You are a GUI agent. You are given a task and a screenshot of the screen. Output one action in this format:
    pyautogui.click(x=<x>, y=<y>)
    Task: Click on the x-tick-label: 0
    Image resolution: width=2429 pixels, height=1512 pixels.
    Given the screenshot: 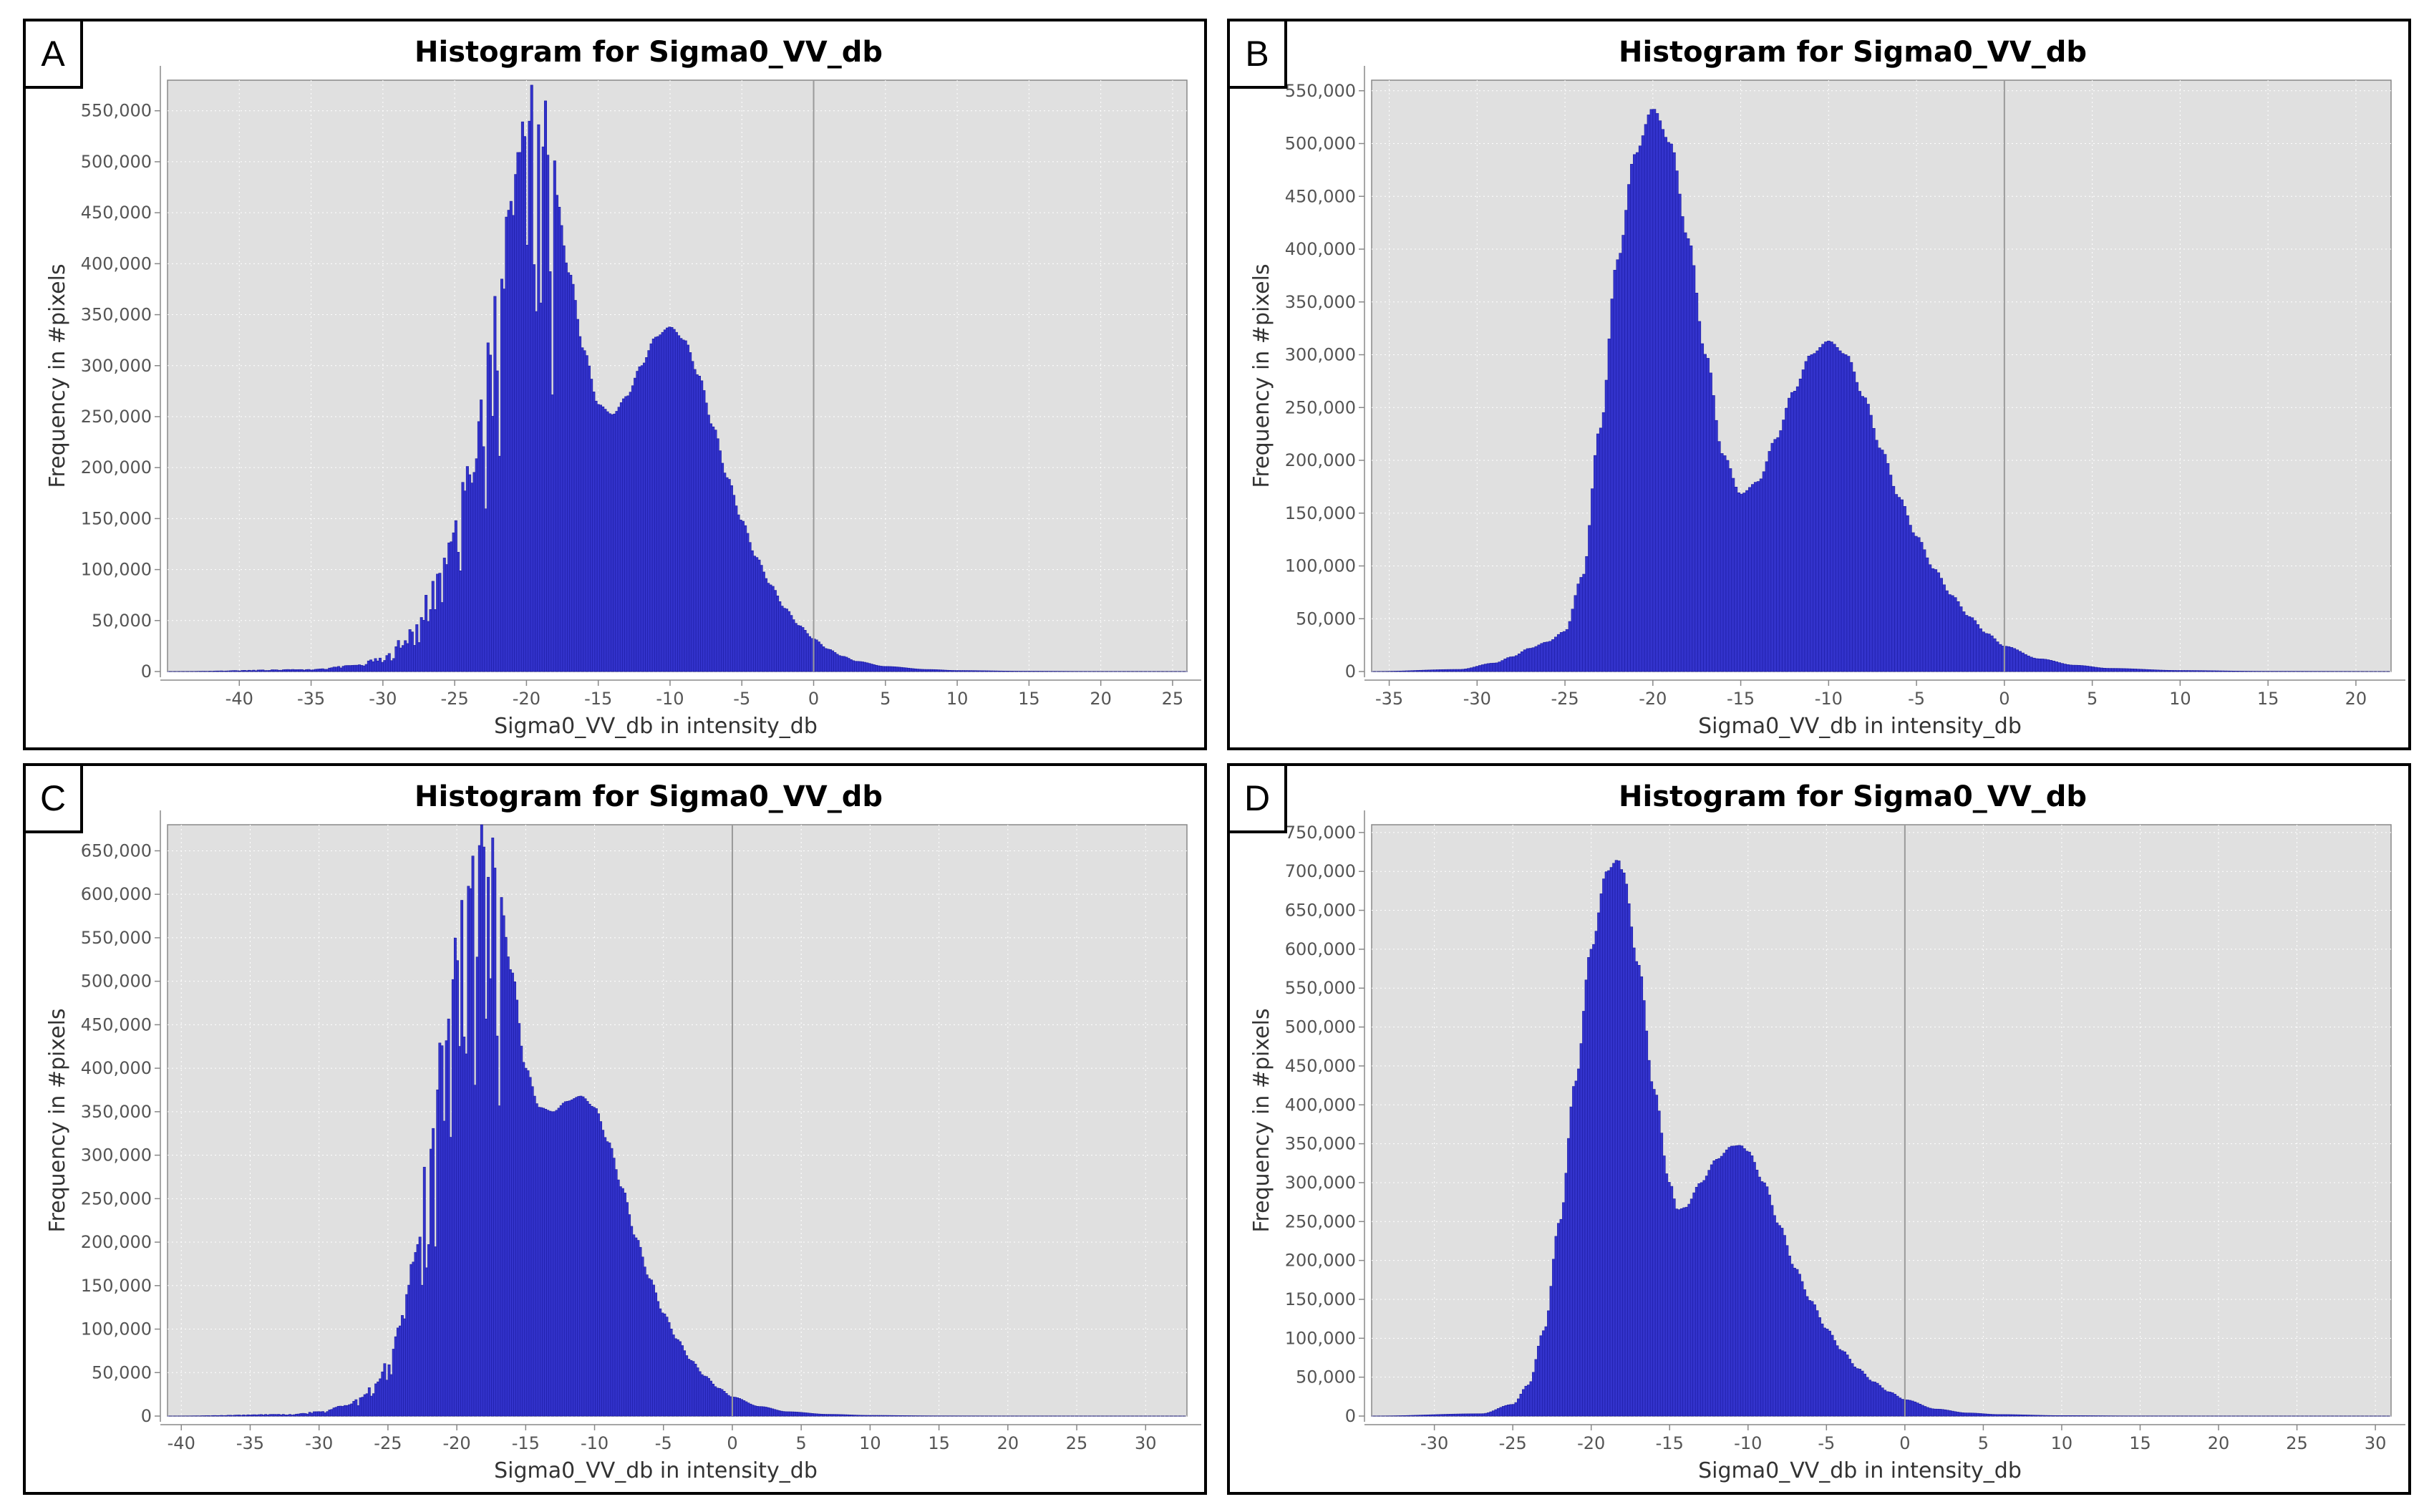 What is the action you would take?
    pyautogui.click(x=2004, y=699)
    